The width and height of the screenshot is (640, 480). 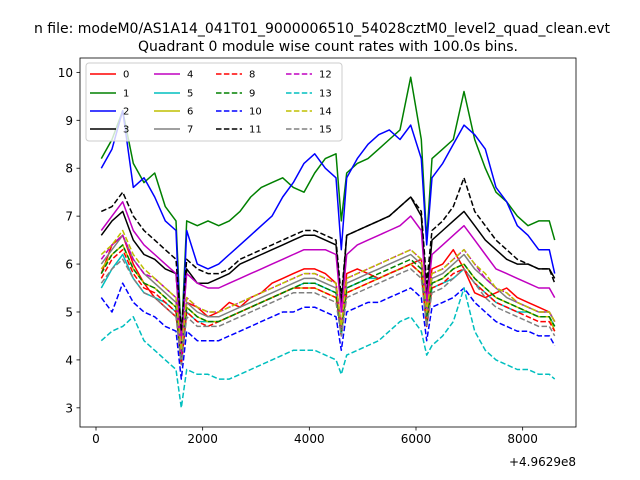 What do you see at coordinates (309, 439) in the screenshot?
I see `x-tick-label: 4000` at bounding box center [309, 439].